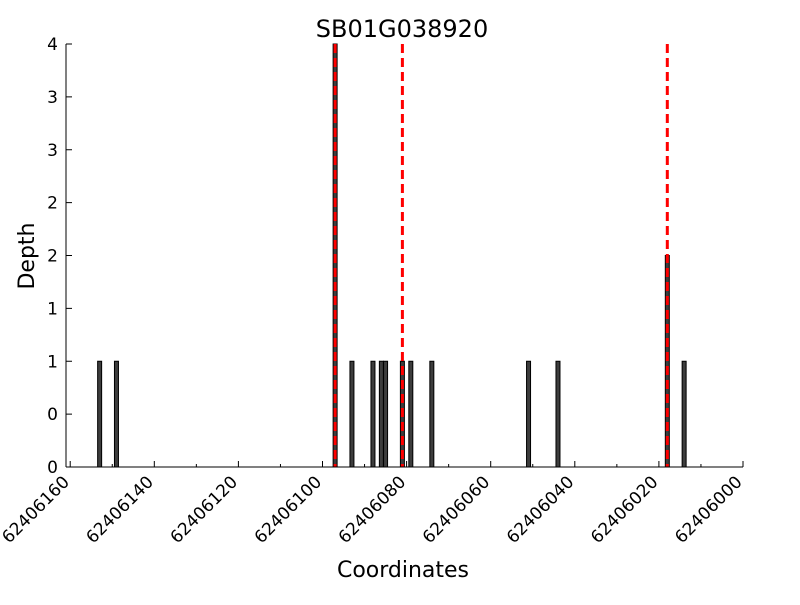 This screenshot has width=800, height=605. Describe the element at coordinates (456, 509) in the screenshot. I see `x-tick-label: 62406060` at that location.